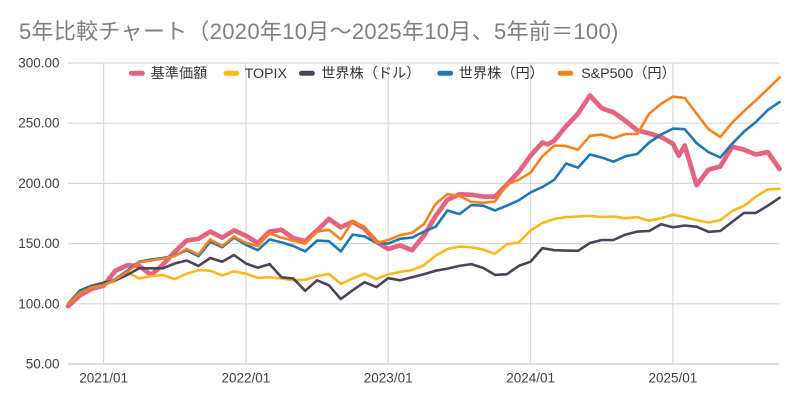 This screenshot has height=405, width=800. I want to click on svg-text: 250.00, so click(38, 123).